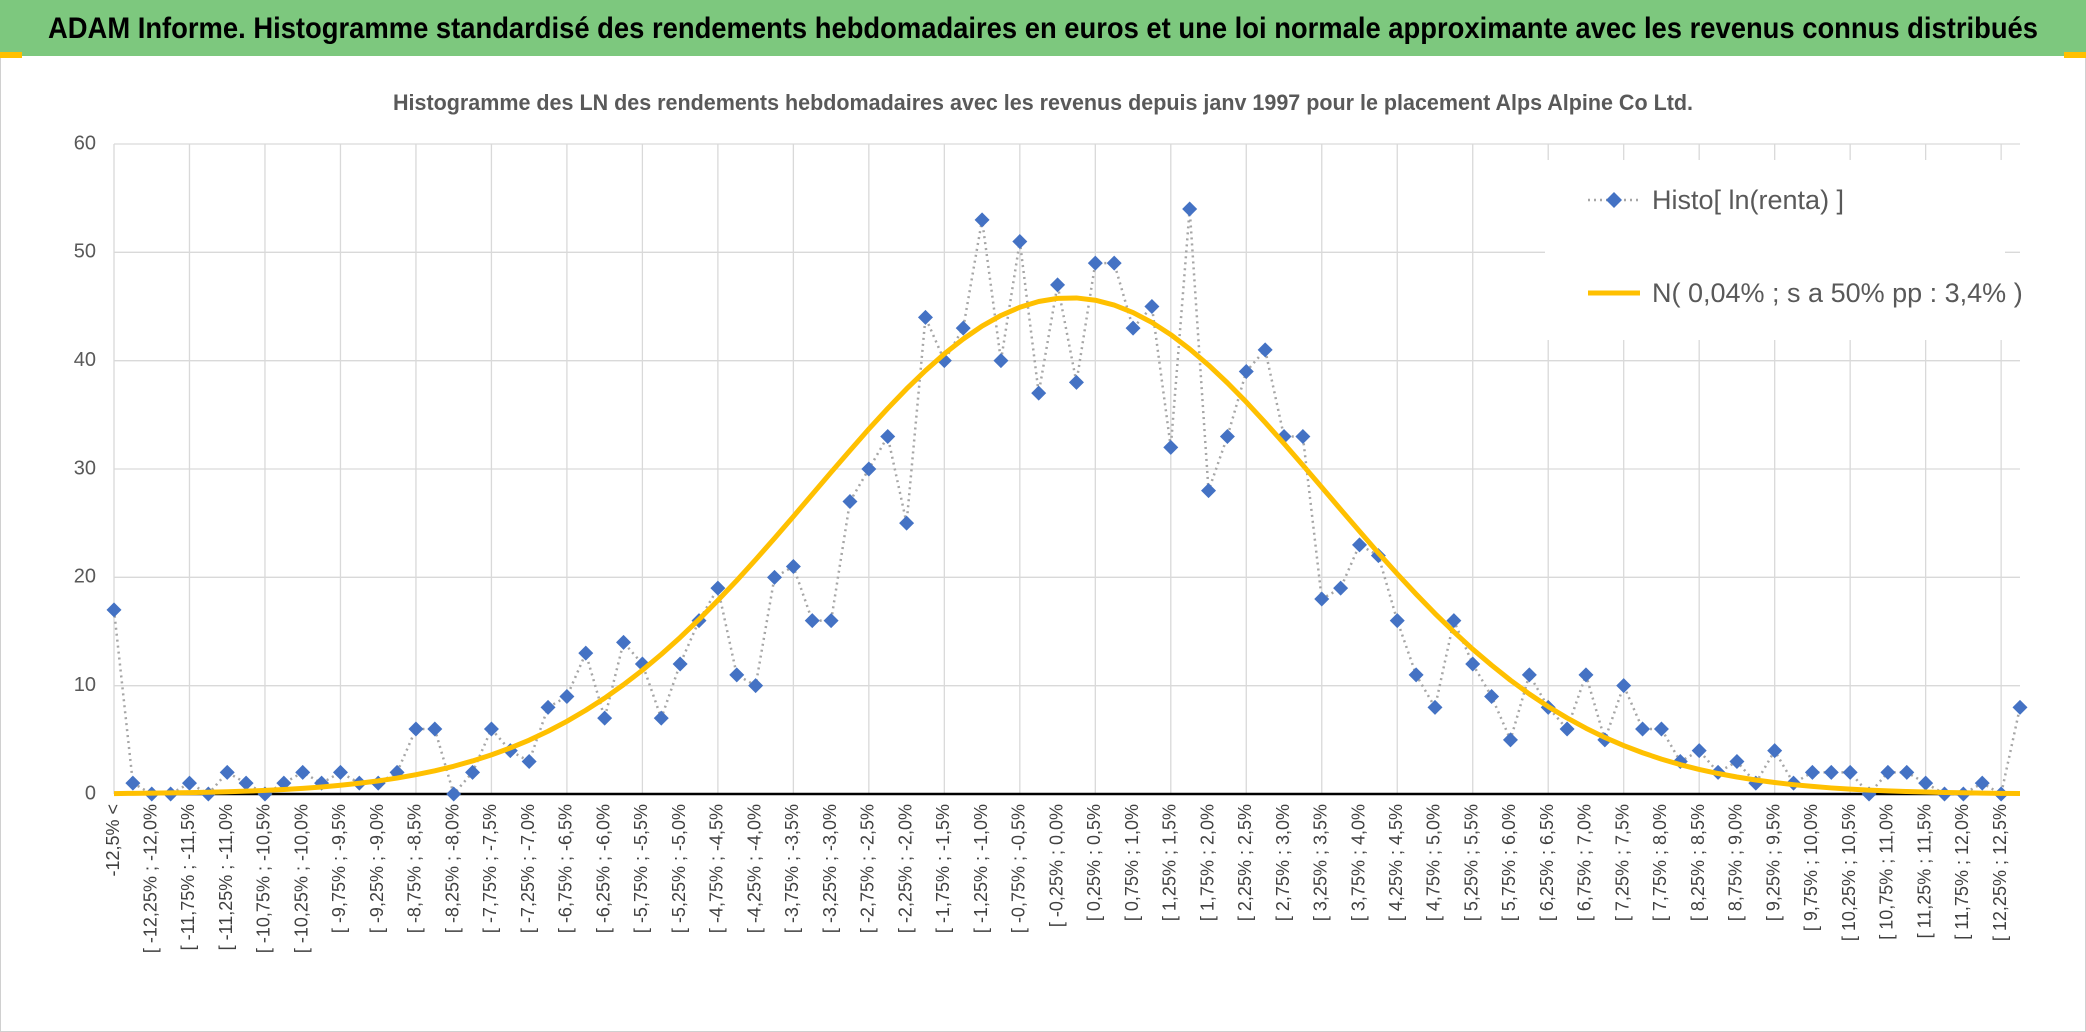  Describe the element at coordinates (905, 868) in the screenshot. I see `x-tick-label: [ -2,25% ; -2,0%` at that location.